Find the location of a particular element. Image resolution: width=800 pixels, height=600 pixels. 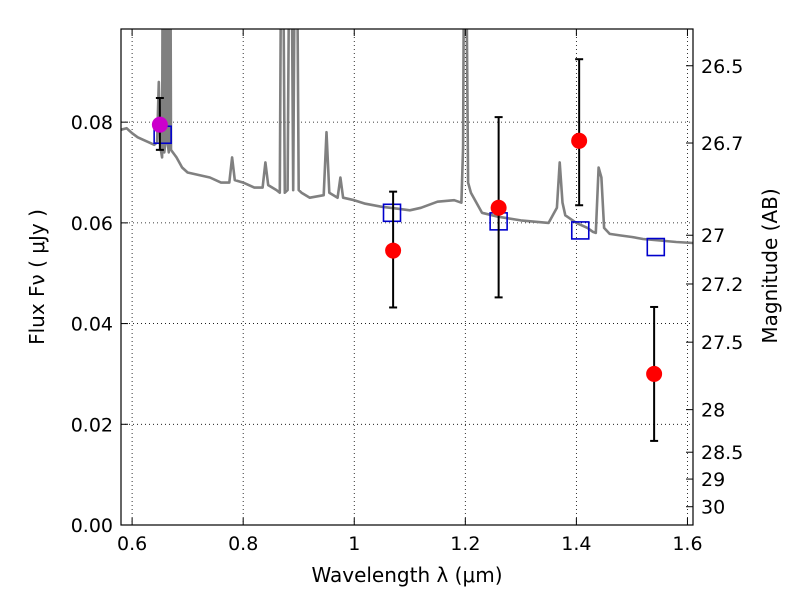

right-tick-label: 26.5 is located at coordinates (722, 67).